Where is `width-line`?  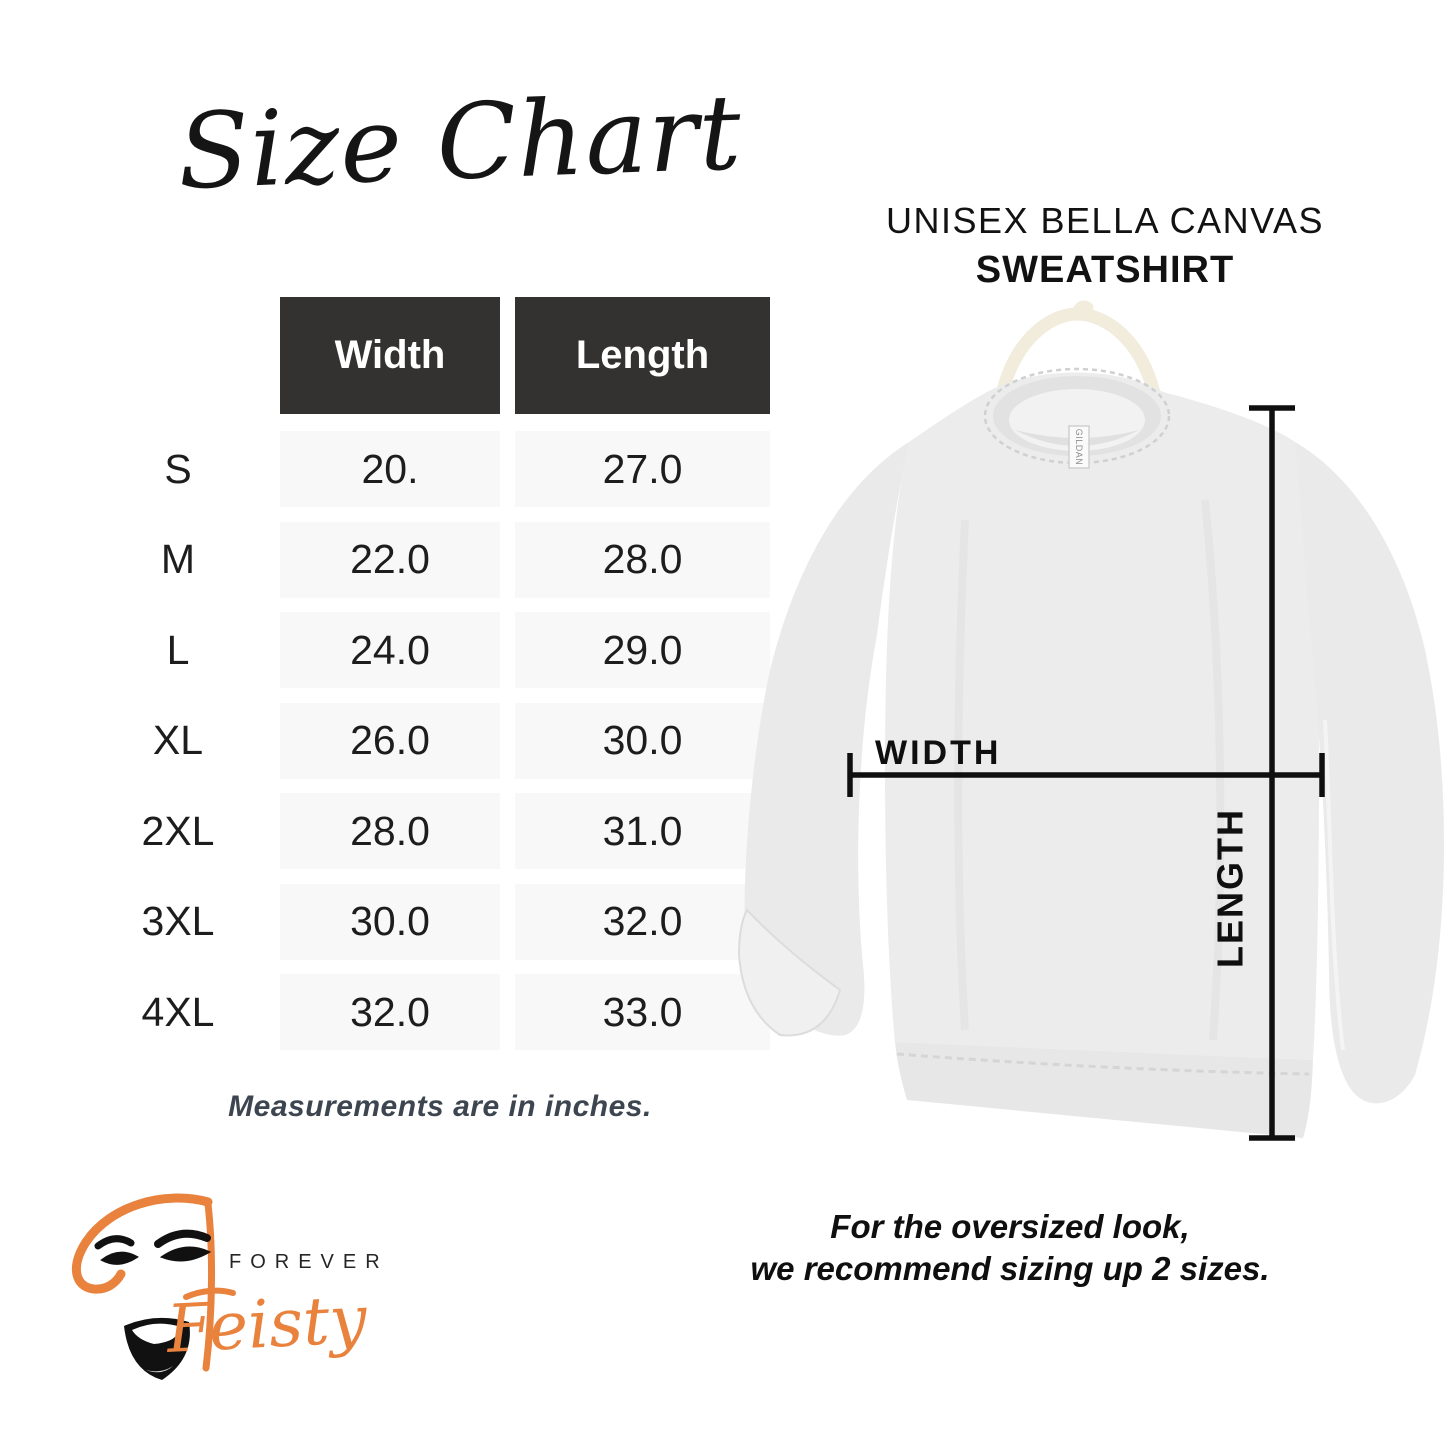
width-line is located at coordinates (1086, 775).